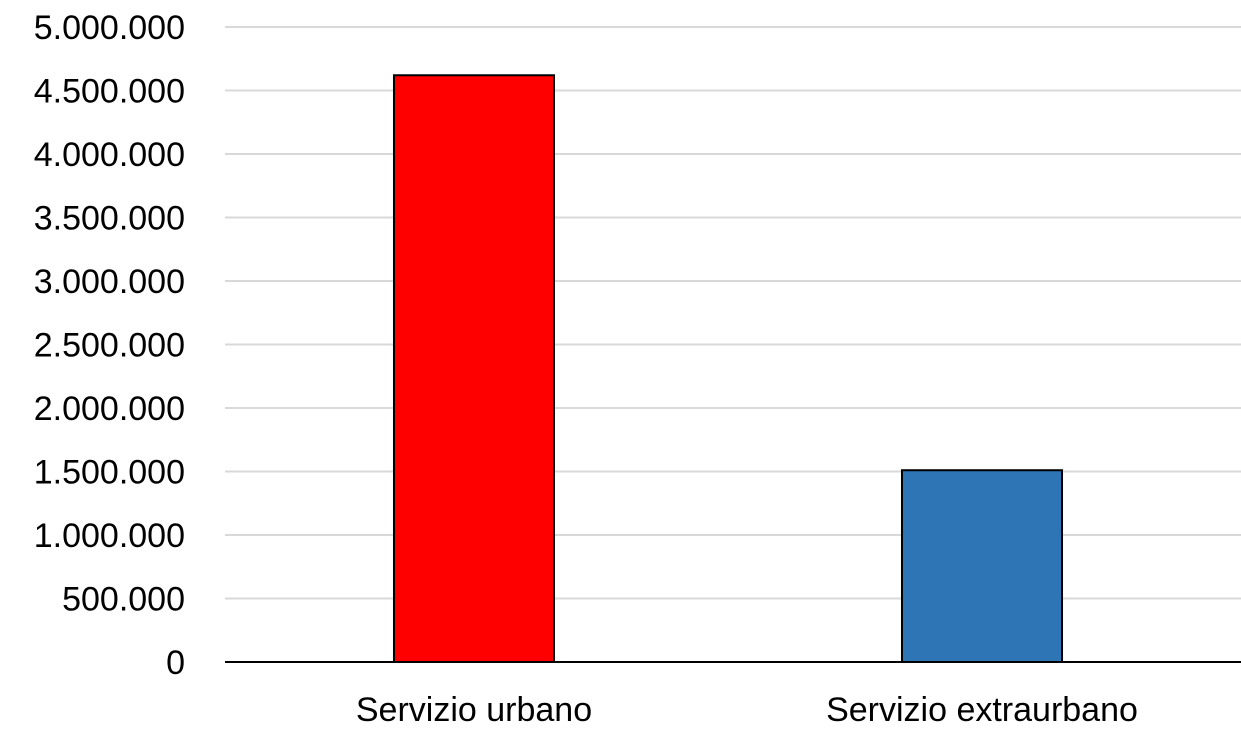  Describe the element at coordinates (109, 536) in the screenshot. I see `y-tick-label: 1.000.000` at that location.